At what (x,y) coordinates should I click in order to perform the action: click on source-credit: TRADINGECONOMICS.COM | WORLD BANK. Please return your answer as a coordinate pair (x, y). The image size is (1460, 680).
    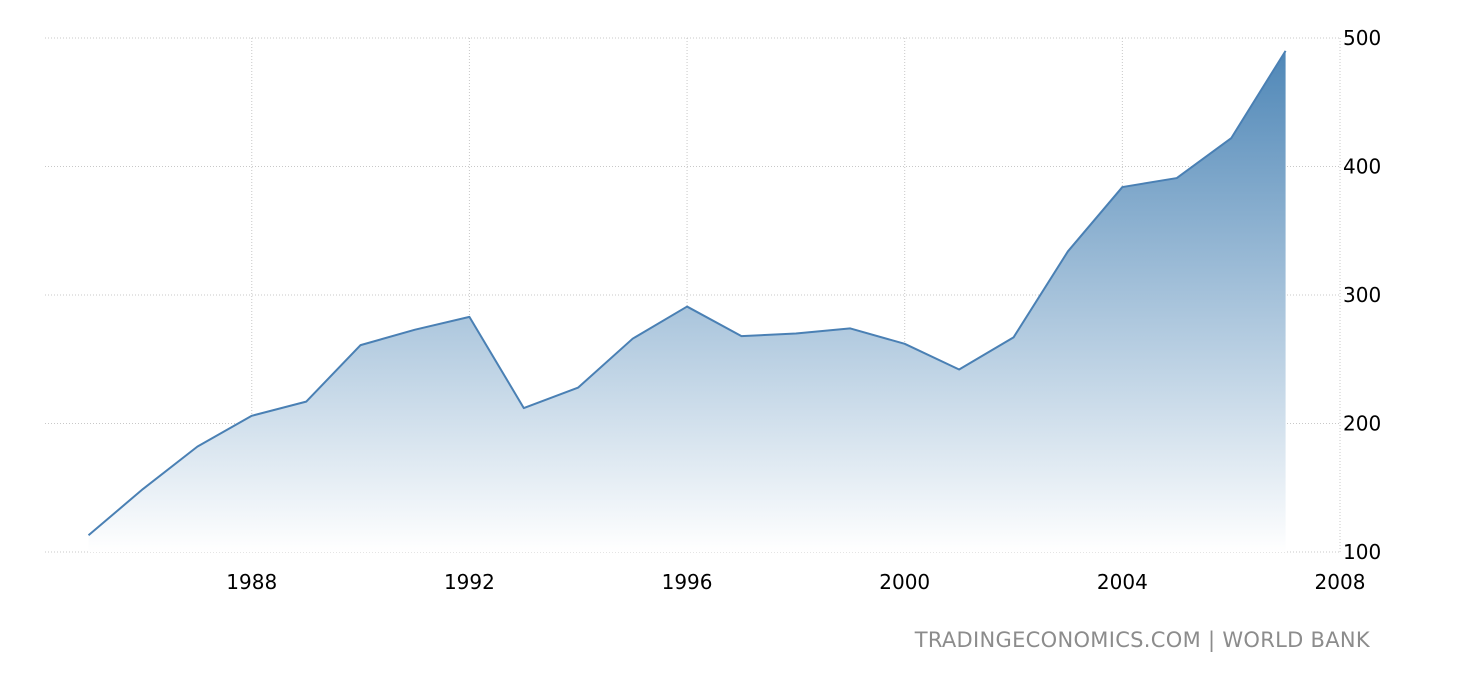
    Looking at the image, I should click on (1142, 640).